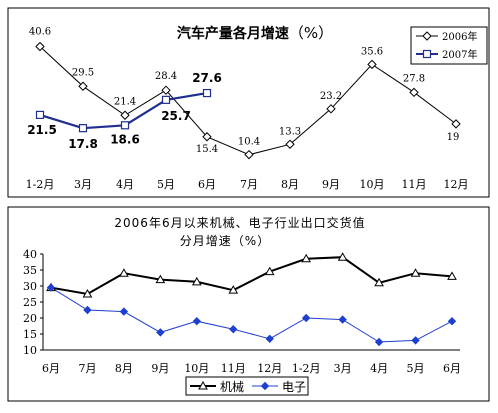 This screenshot has width=498, height=413. What do you see at coordinates (331, 96) in the screenshot?
I see `data-label-2006: 23.2` at bounding box center [331, 96].